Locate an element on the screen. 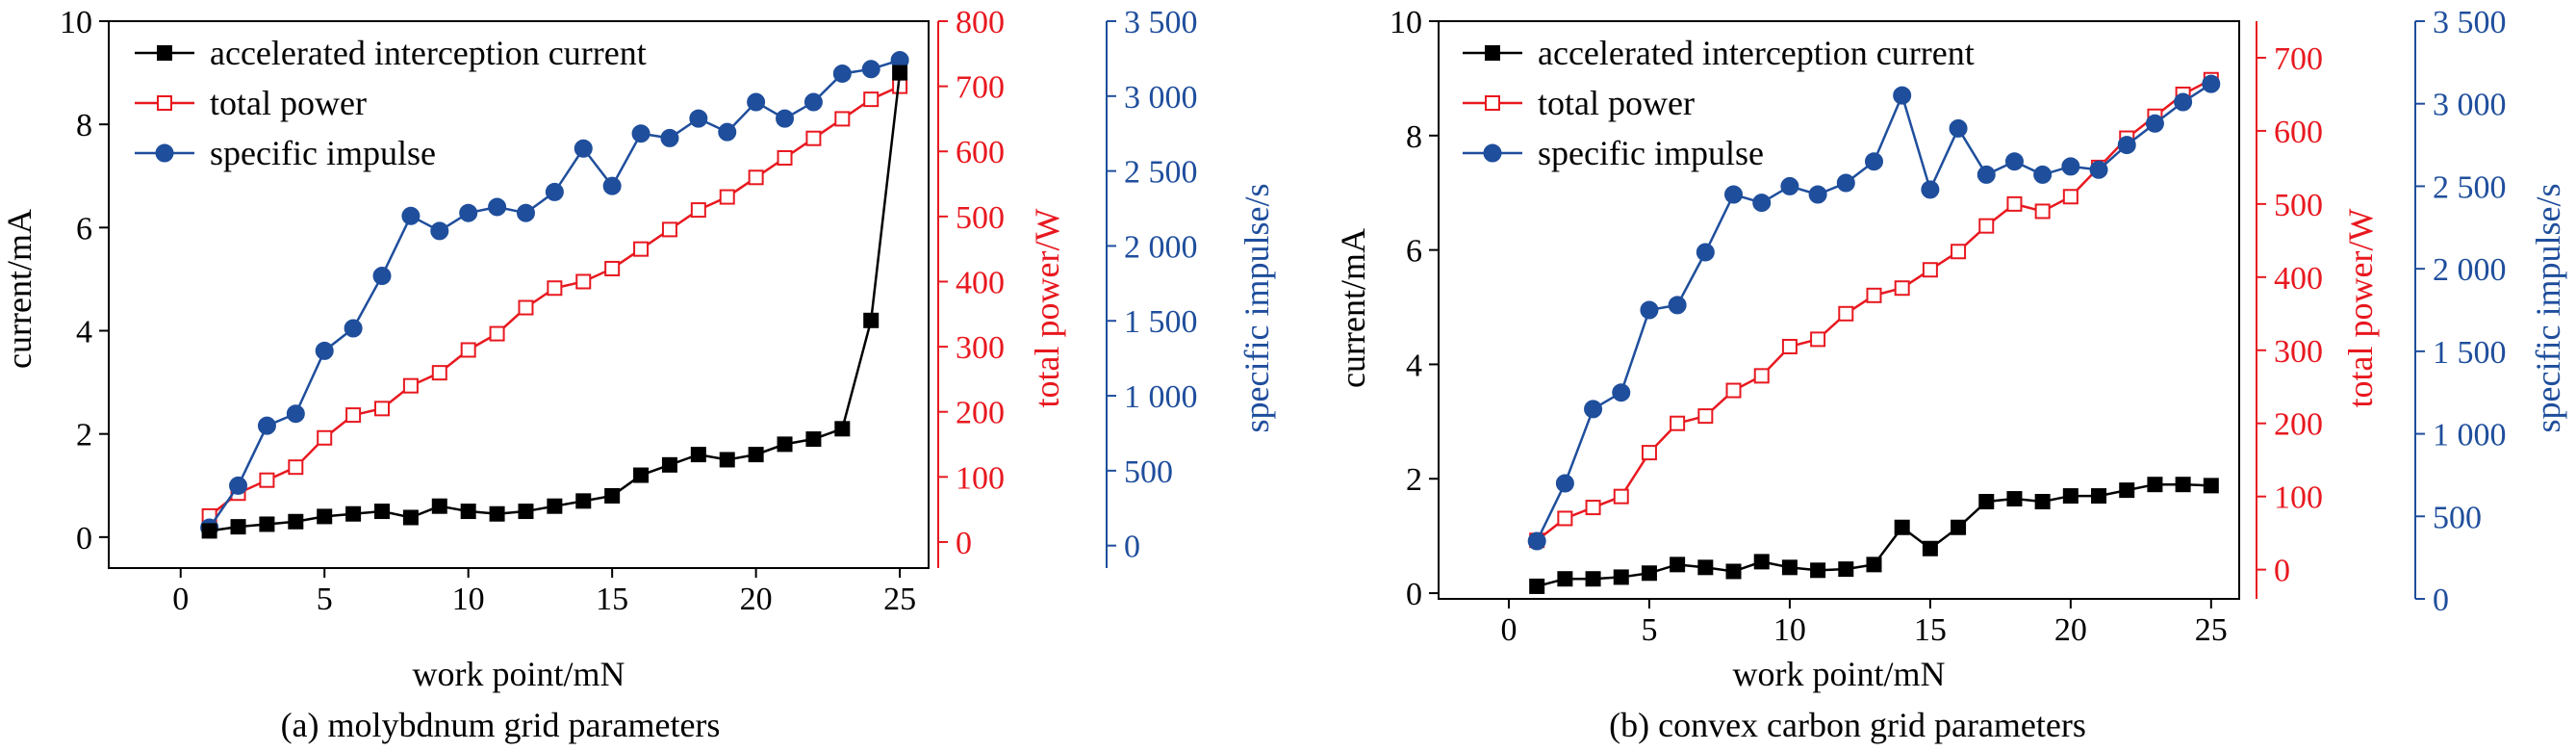 The width and height of the screenshot is (2576, 751). x-tick-label: 15 is located at coordinates (1930, 630).